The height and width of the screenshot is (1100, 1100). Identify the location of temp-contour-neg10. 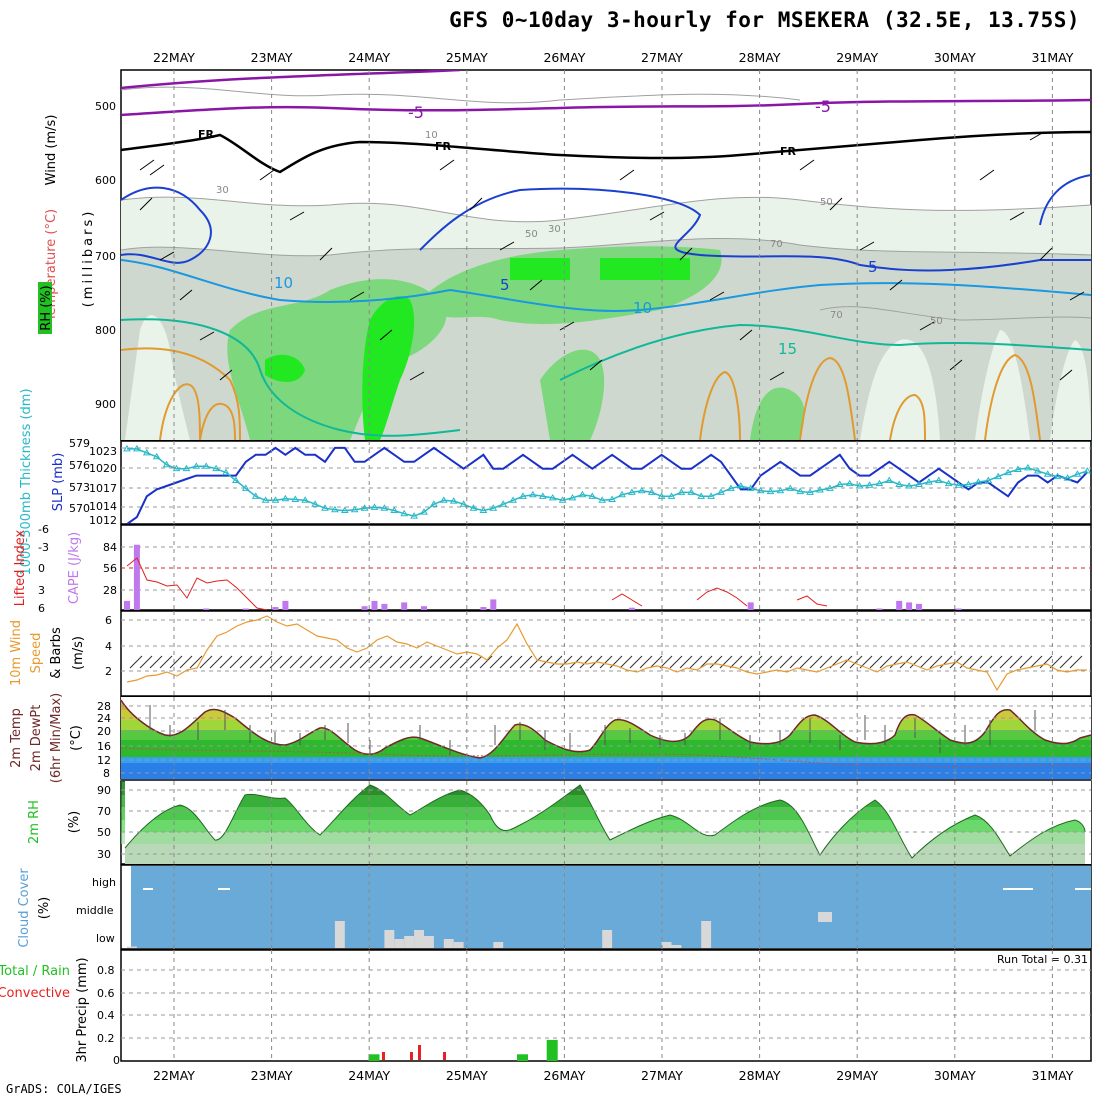
(291, 80).